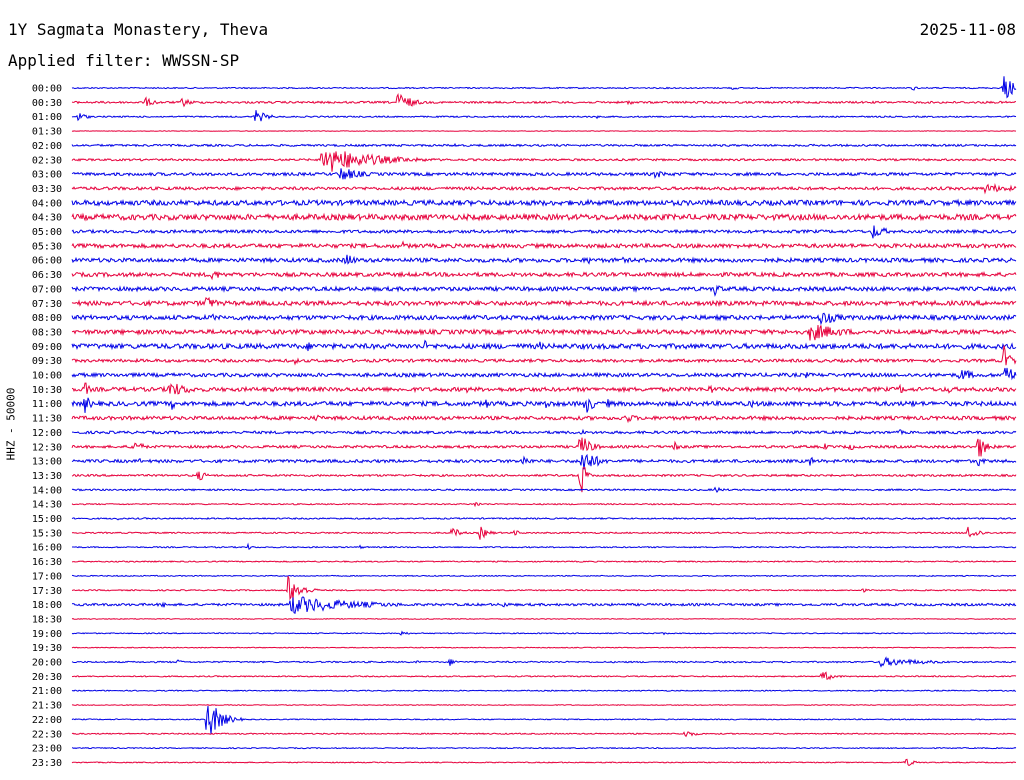  What do you see at coordinates (47, 304) in the screenshot?
I see `time-label: 07:30` at bounding box center [47, 304].